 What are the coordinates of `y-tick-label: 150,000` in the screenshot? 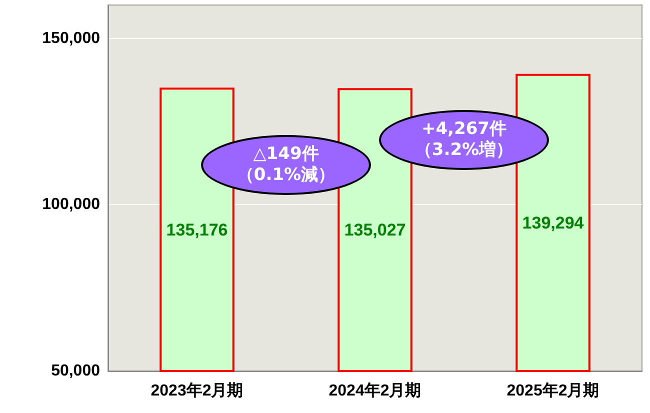 It's located at (71, 38).